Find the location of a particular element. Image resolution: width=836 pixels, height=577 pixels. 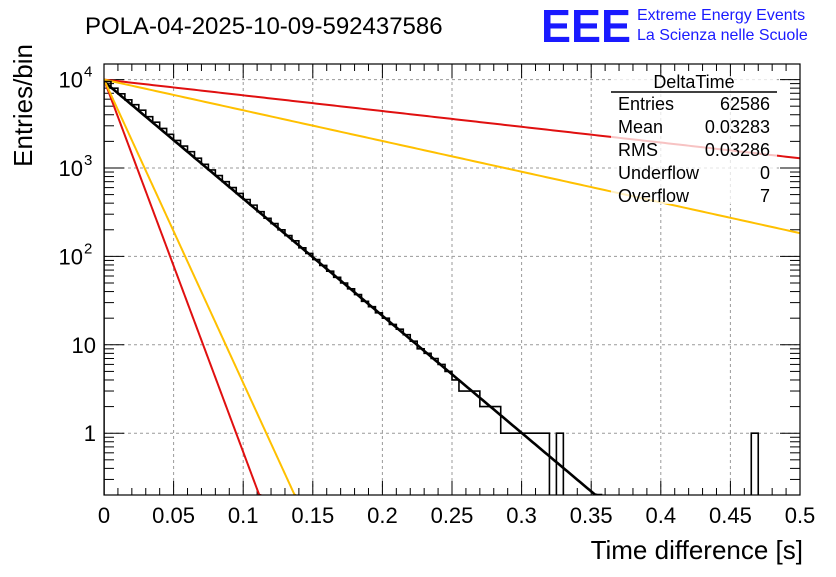

stats-row-label: Underflow is located at coordinates (659, 173).